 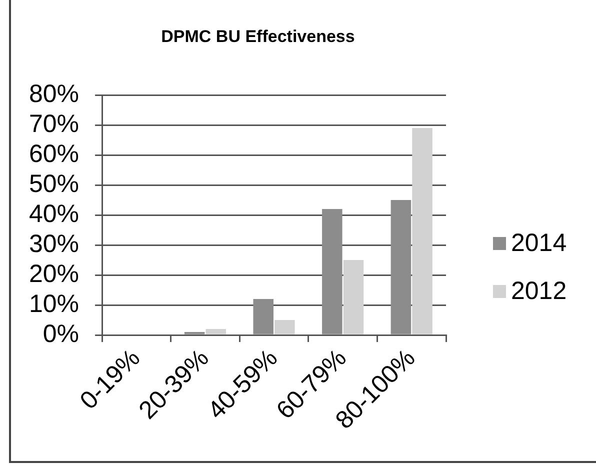 What do you see at coordinates (539, 291) in the screenshot?
I see `legend-label: 2012` at bounding box center [539, 291].